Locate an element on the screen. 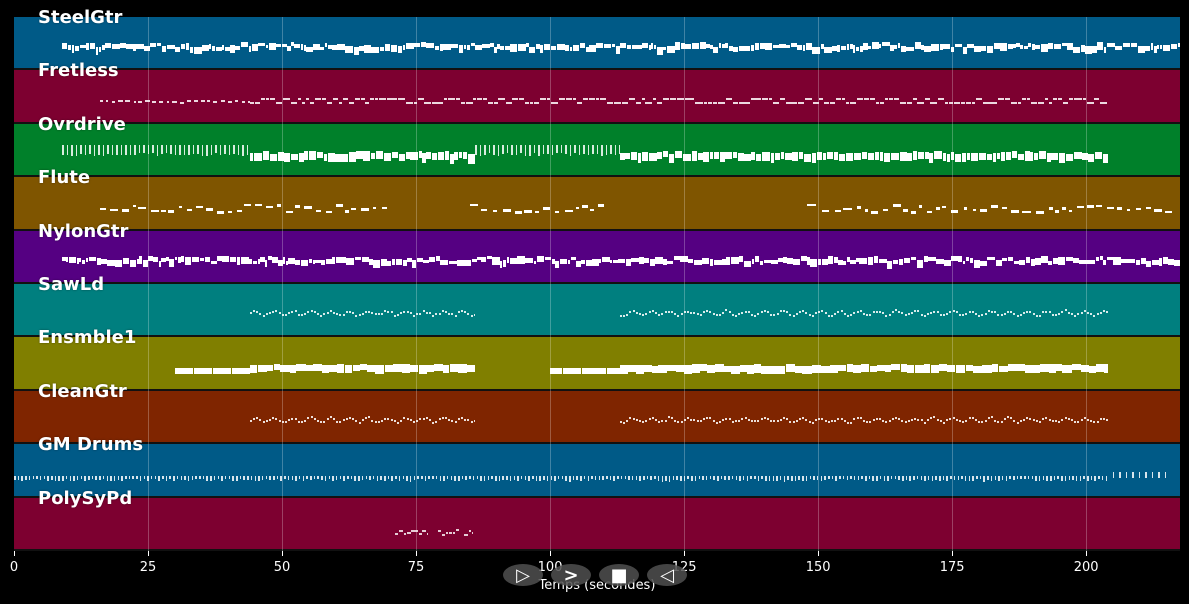 The width and height of the screenshot is (1189, 604). play-button: ▷ is located at coordinates (523, 575).